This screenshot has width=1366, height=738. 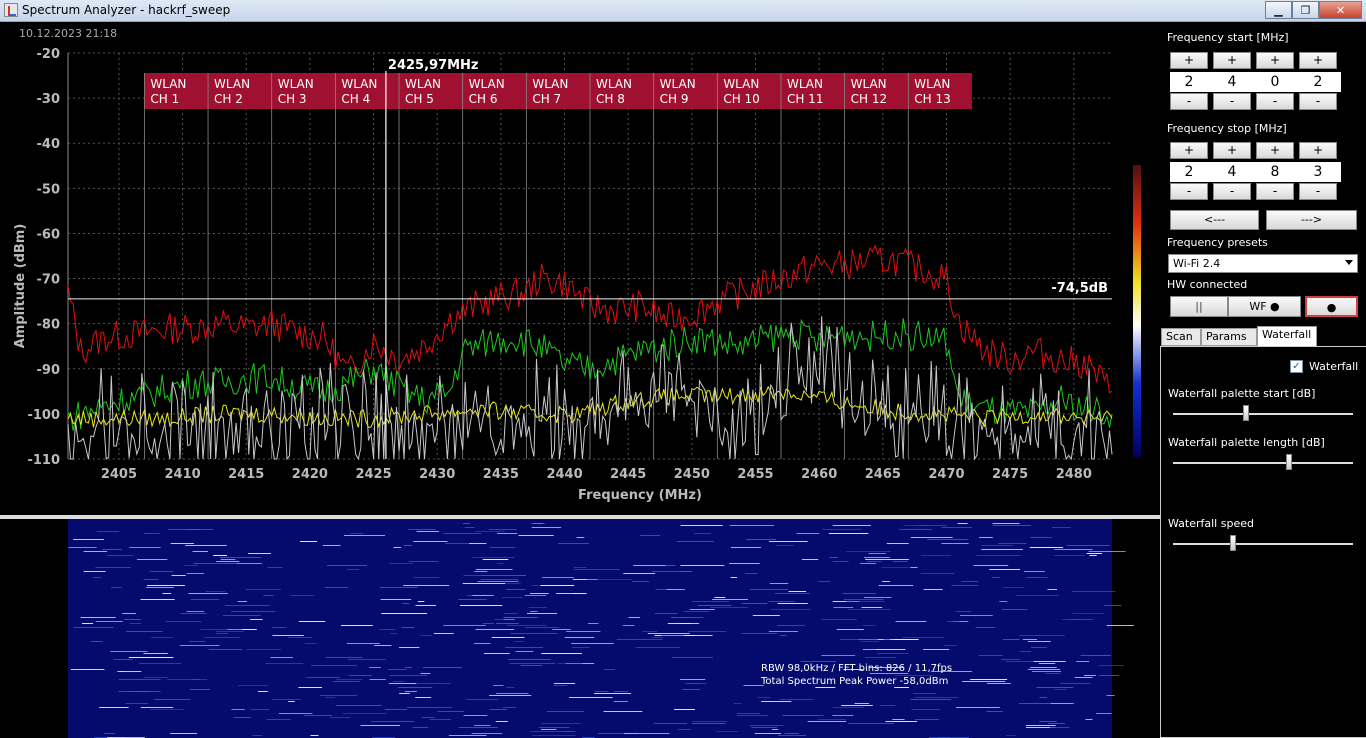 I want to click on freq-stop-digit-1-decrement-button: -, so click(x=1189, y=191).